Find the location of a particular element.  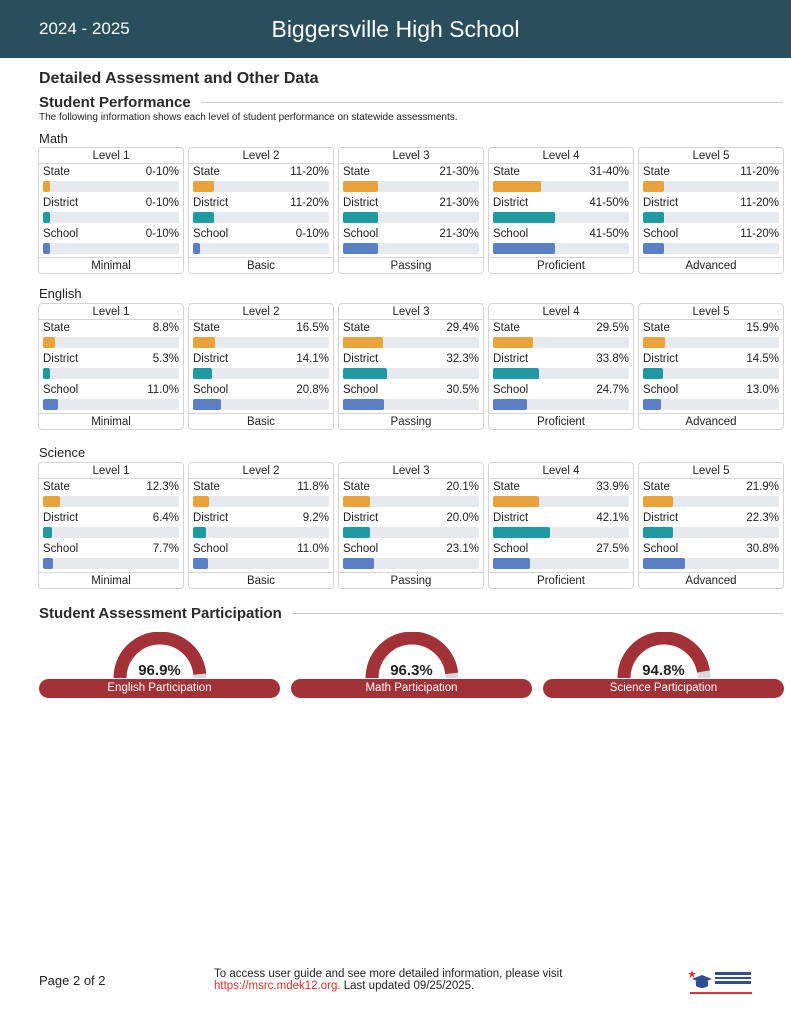

row-value: 21.9% is located at coordinates (762, 487).